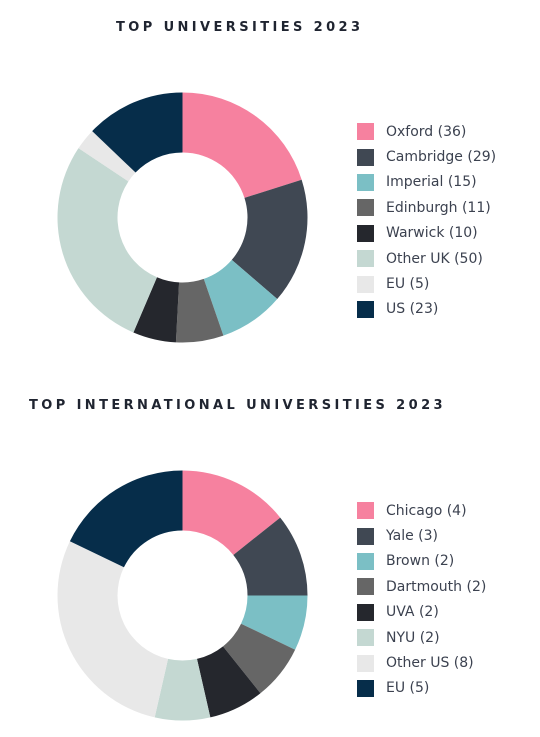 The image size is (540, 737). Describe the element at coordinates (438, 207) in the screenshot. I see `legend-label: Edinburgh (11)` at that location.